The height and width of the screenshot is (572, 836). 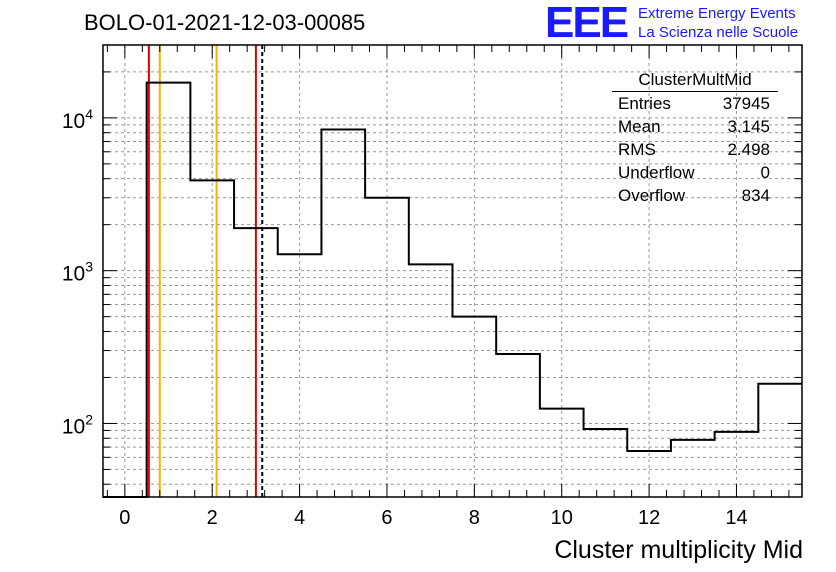 What do you see at coordinates (77, 424) in the screenshot?
I see `y-tick-label: 10²` at bounding box center [77, 424].